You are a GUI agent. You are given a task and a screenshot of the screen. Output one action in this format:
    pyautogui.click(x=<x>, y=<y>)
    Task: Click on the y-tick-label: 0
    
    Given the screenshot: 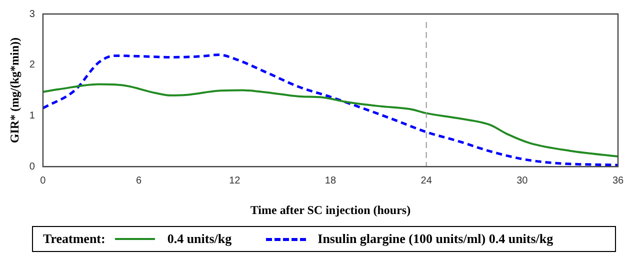 What is the action you would take?
    pyautogui.click(x=32, y=166)
    